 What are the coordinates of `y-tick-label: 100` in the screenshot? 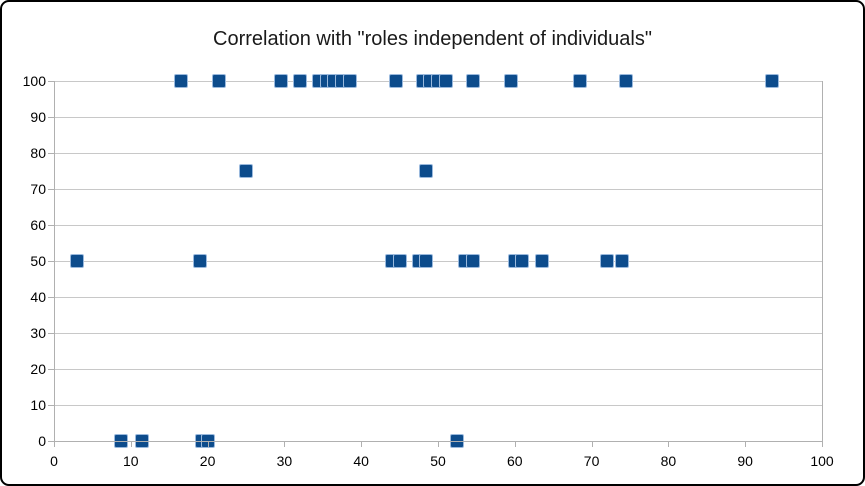 It's located at (34, 81).